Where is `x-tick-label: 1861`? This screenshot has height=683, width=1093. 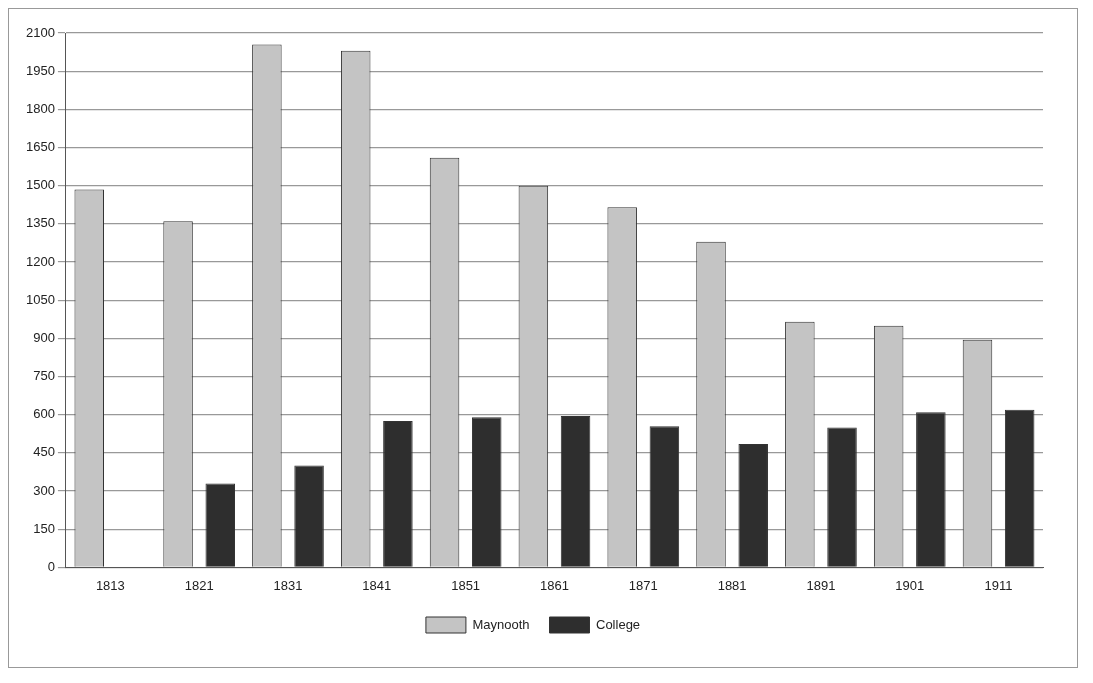
x-tick-label: 1861 is located at coordinates (554, 585).